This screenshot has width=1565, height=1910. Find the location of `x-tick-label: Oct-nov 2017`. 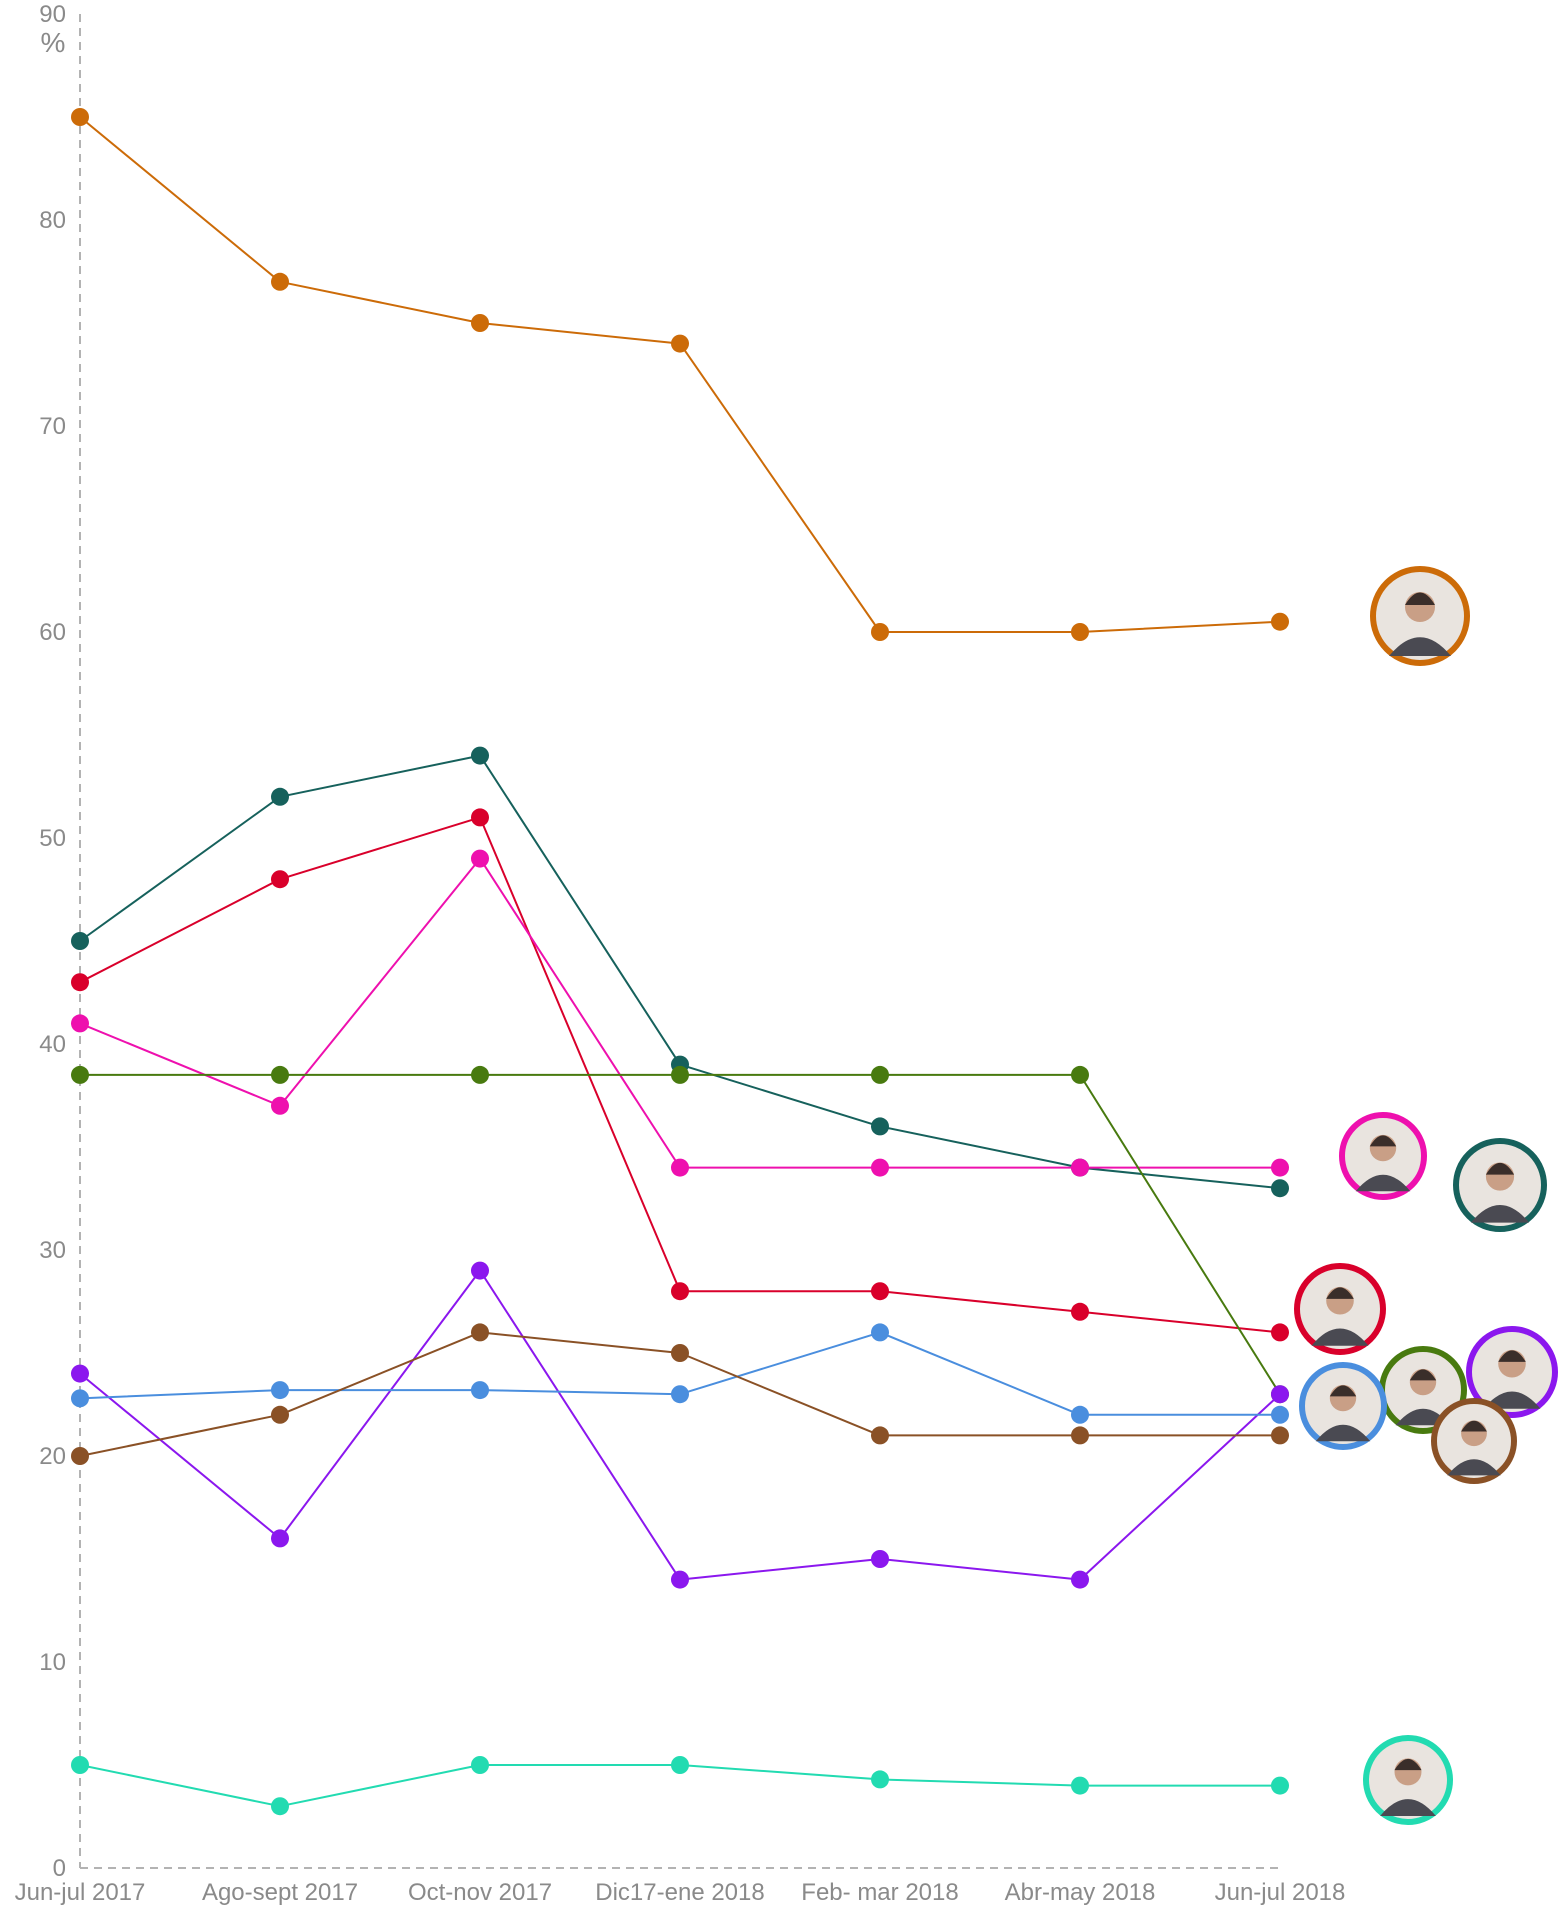

x-tick-label: Oct-nov 2017 is located at coordinates (480, 1892).